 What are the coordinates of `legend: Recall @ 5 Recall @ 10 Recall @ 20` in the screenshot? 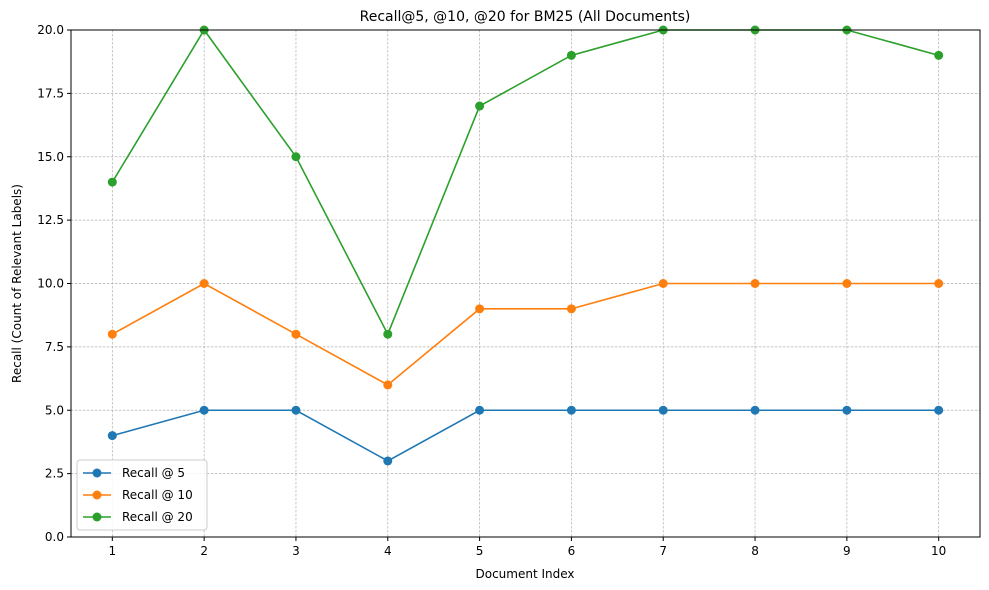 It's located at (142, 495).